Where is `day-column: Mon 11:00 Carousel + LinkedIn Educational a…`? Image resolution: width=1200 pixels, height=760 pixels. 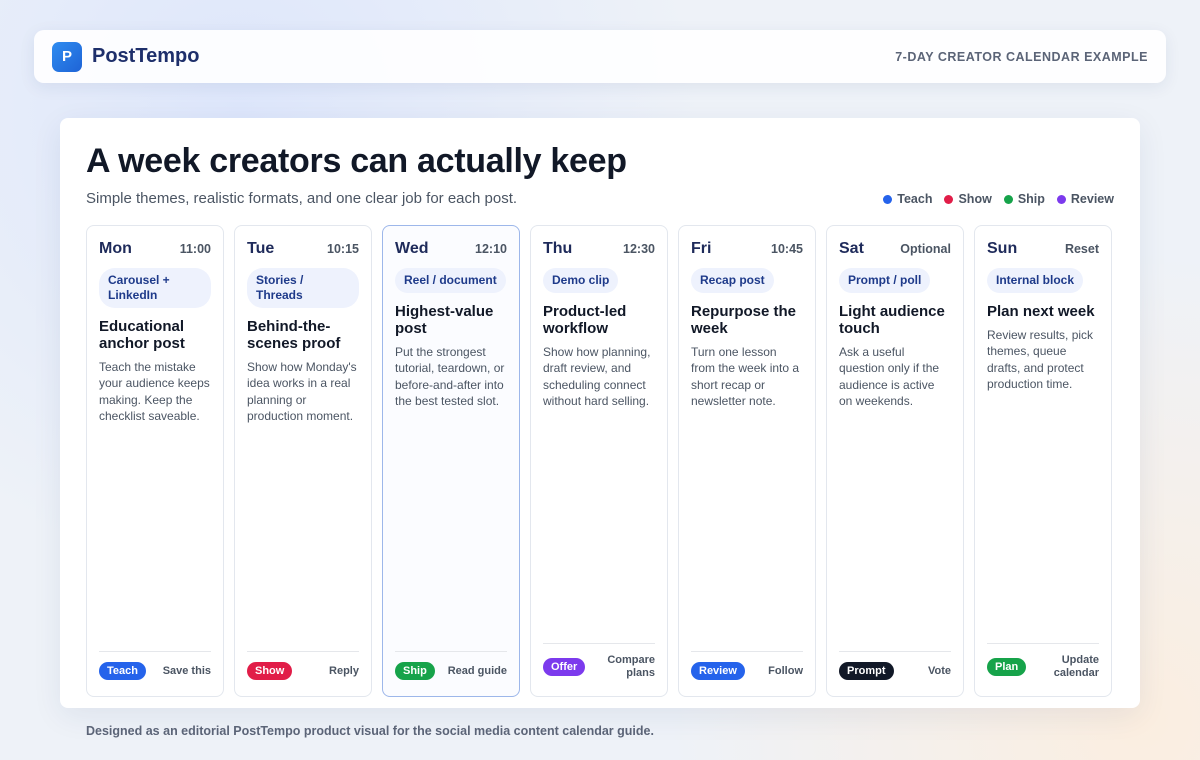
day-column: Mon 11:00 Carousel + LinkedIn Educational a… is located at coordinates (155, 461).